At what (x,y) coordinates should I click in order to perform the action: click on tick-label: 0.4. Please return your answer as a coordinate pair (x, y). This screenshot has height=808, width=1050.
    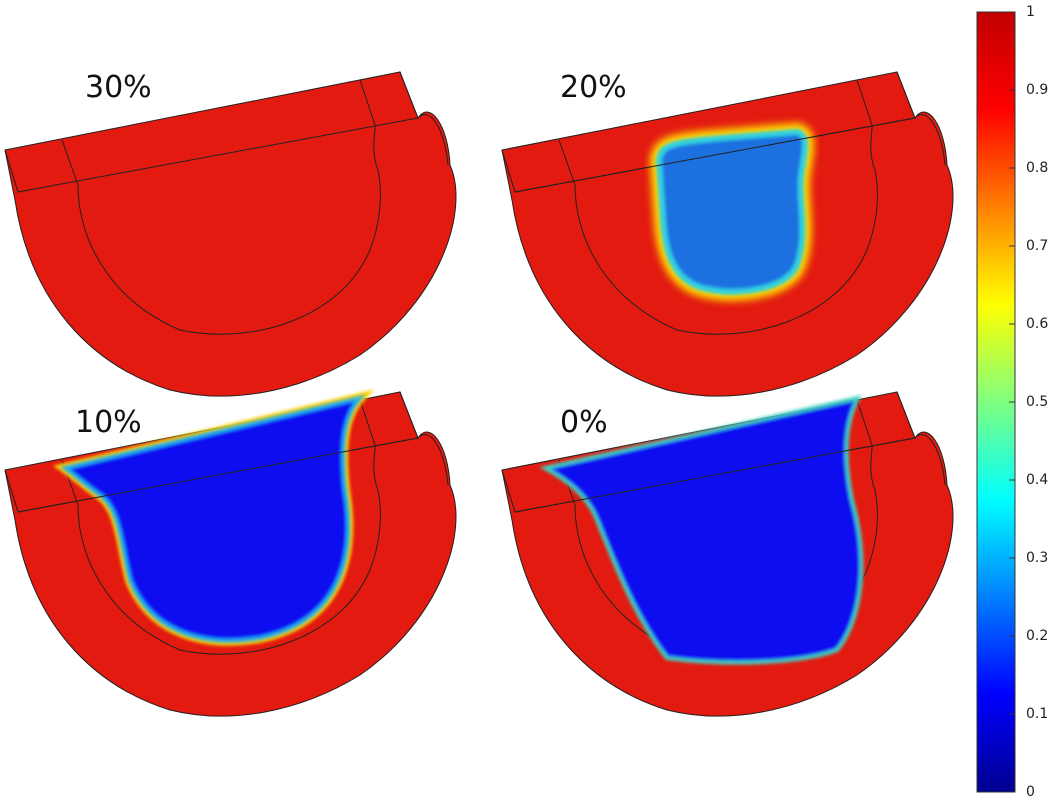
    Looking at the image, I should click on (1037, 480).